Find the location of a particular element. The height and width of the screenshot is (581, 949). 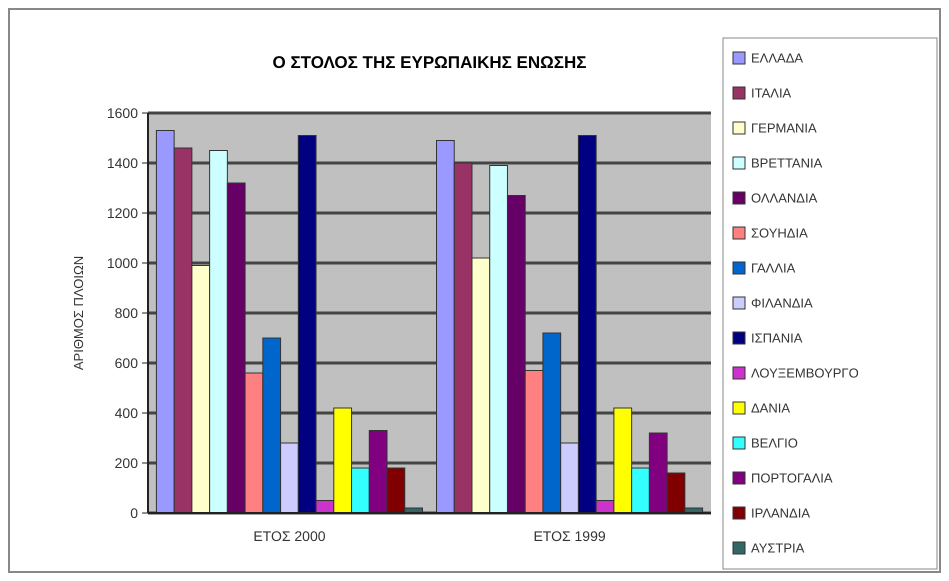

y-tick-label: 1400 is located at coordinates (122, 162).